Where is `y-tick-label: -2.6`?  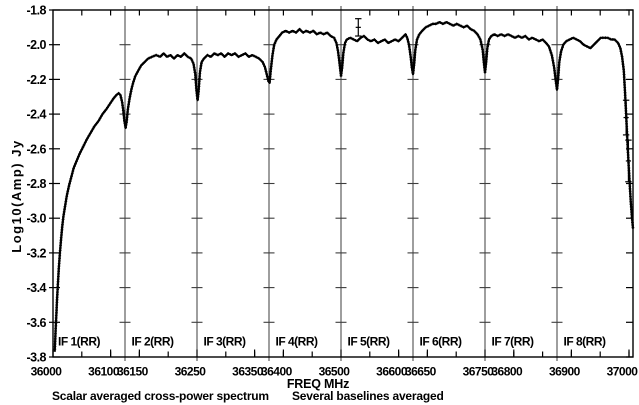
y-tick-label: -2.6 is located at coordinates (36, 149).